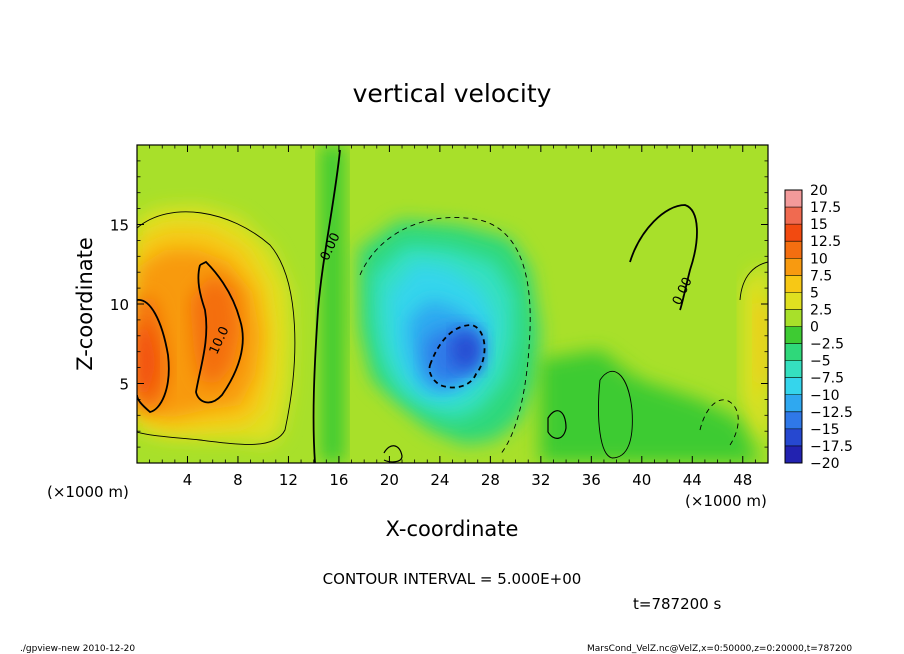  I want to click on colorbar-label: −15, so click(825, 430).